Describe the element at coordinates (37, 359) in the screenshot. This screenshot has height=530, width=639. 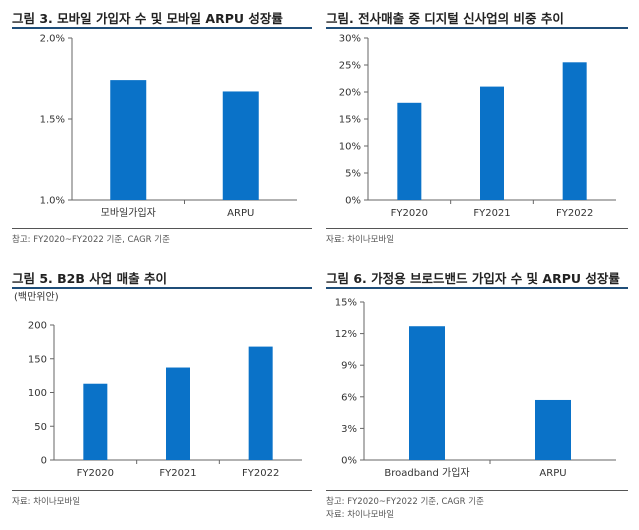
I see `y-tick-label: 150` at that location.